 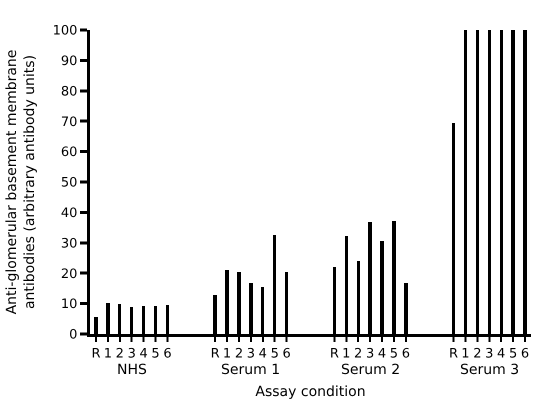 I want to click on y-tick-label: 60, so click(x=69, y=152).